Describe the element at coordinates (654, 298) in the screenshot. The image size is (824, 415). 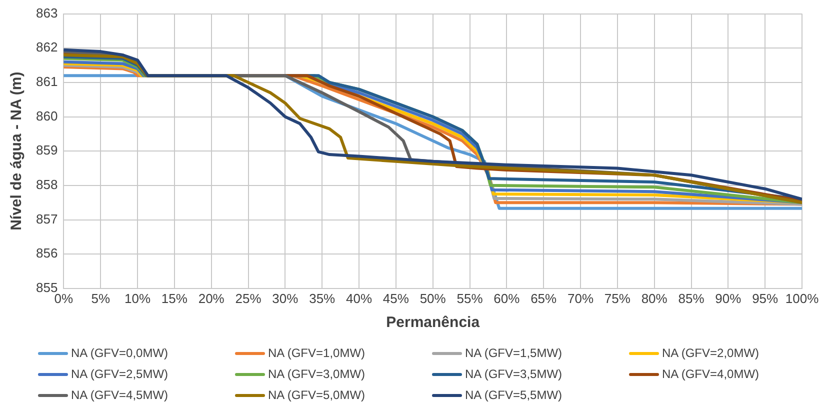
I see `x-tick-label: 80%` at that location.